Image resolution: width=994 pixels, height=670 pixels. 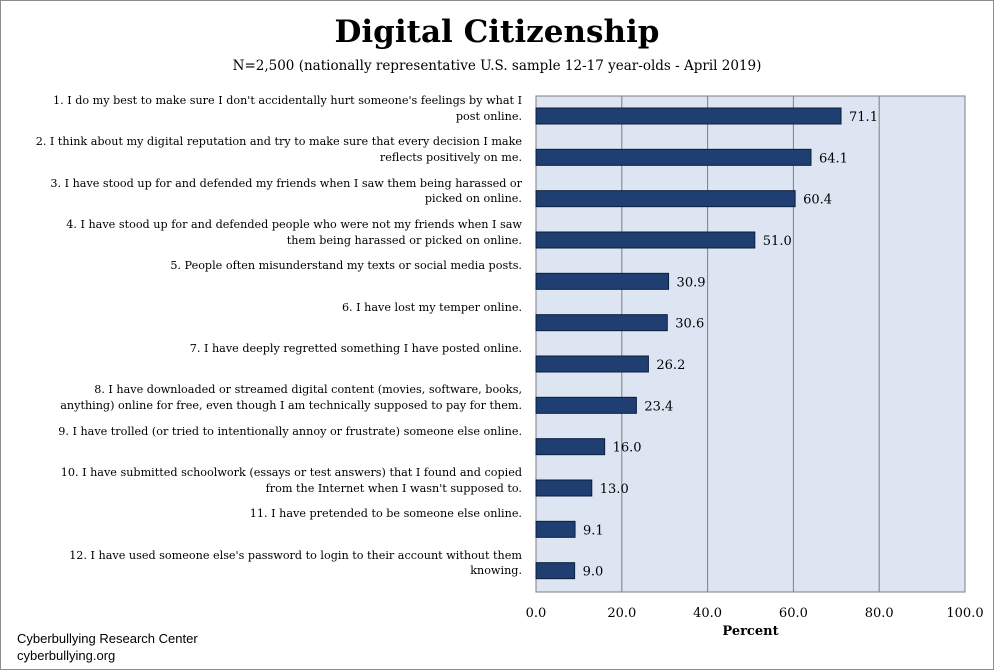 What do you see at coordinates (689, 324) in the screenshot?
I see `data-label: 30.6` at bounding box center [689, 324].